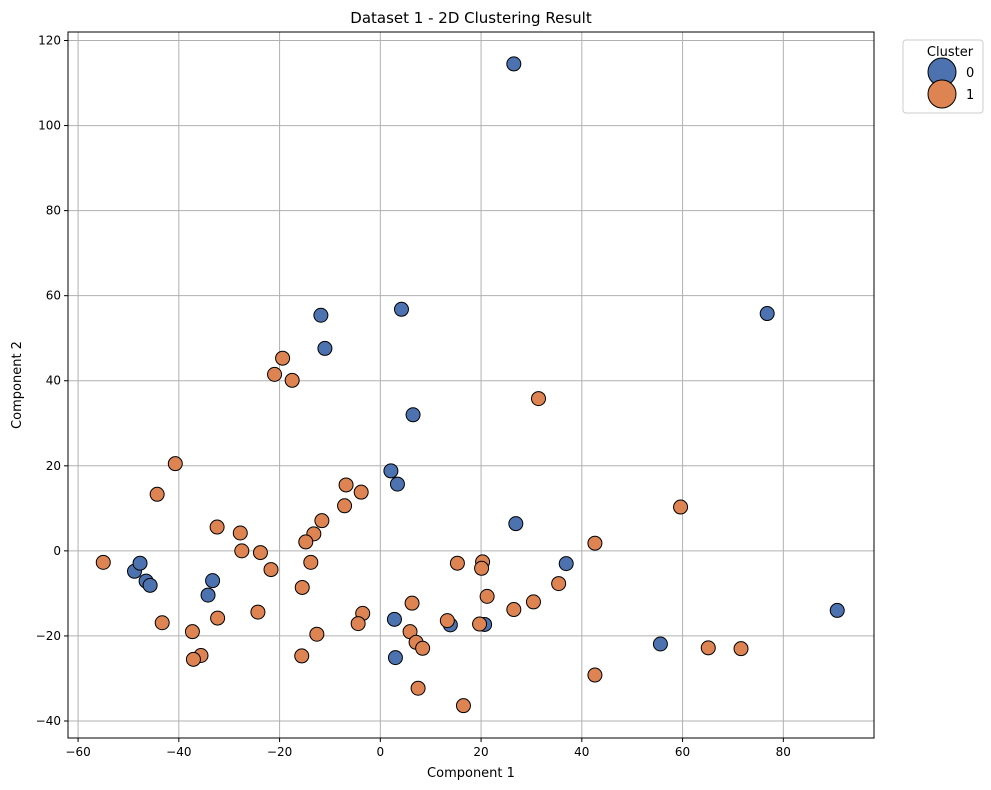 This screenshot has width=991, height=790. Describe the element at coordinates (53, 381) in the screenshot. I see `y-tick-label: 40` at that location.